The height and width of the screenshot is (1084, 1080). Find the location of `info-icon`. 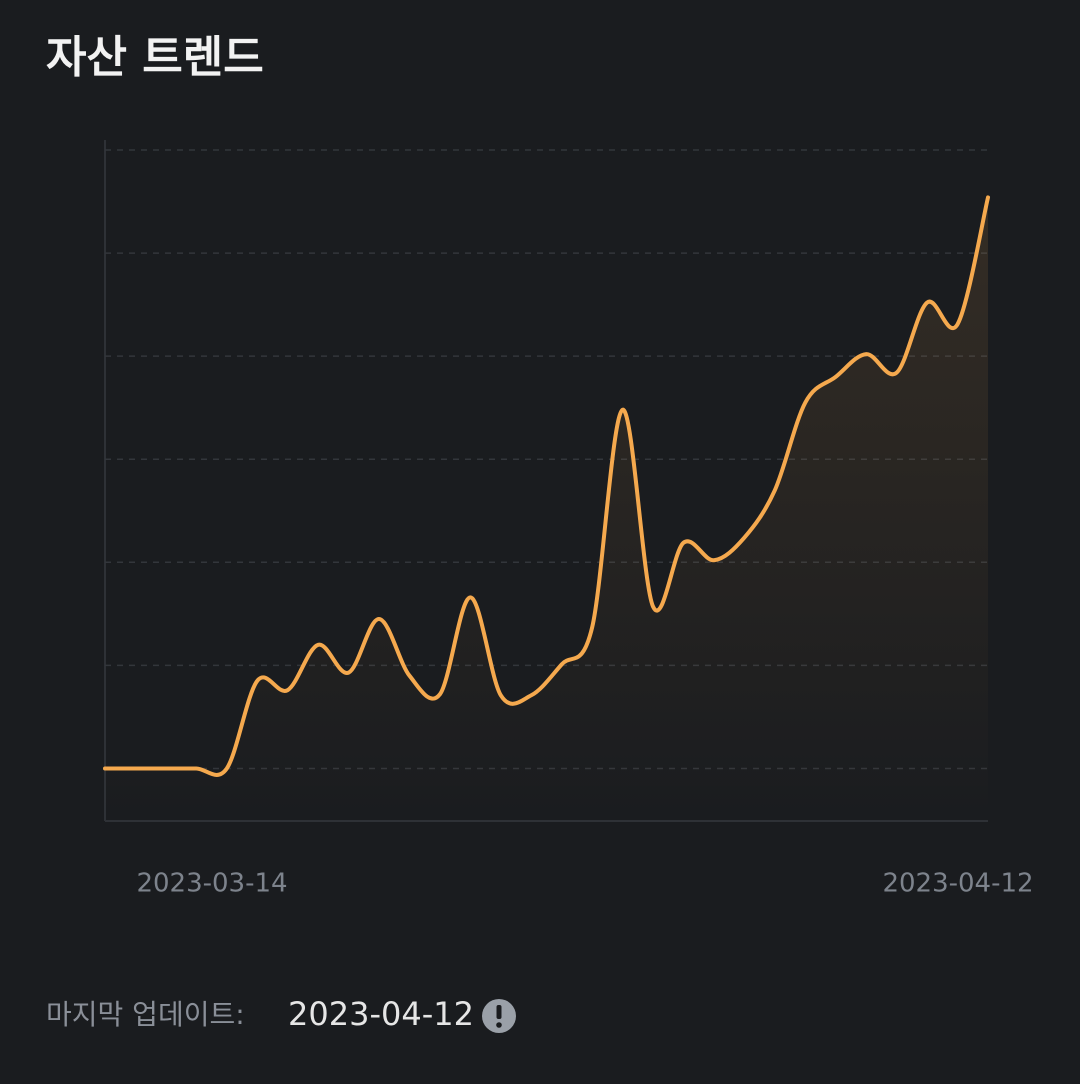

info-icon is located at coordinates (499, 1016).